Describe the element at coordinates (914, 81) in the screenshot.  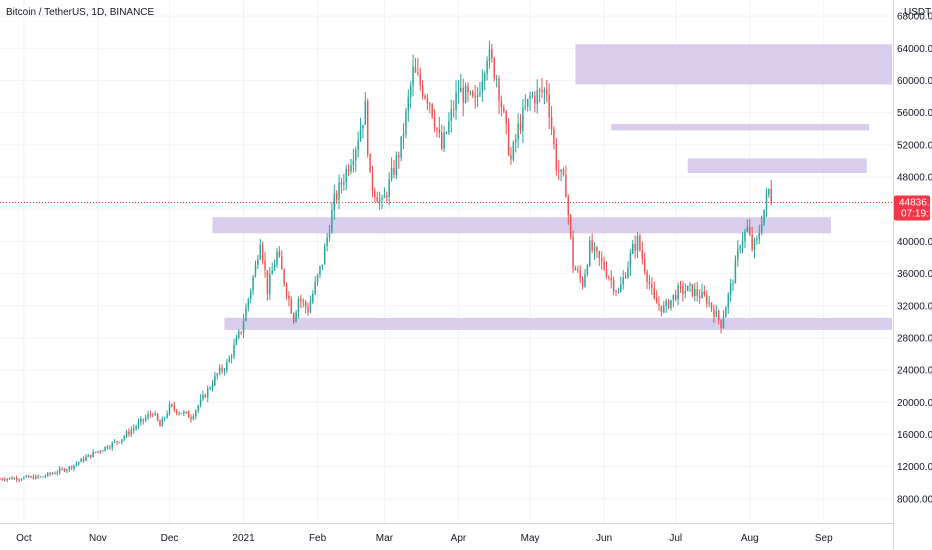
I see `y-tick-label: 60000.00` at that location.